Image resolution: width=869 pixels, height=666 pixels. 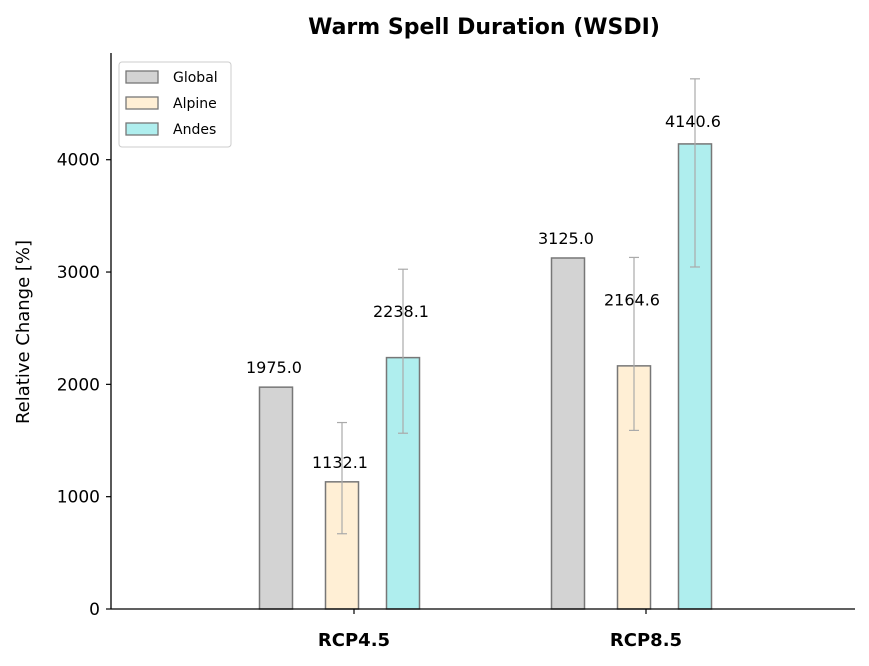 What do you see at coordinates (78, 273) in the screenshot?
I see `y-tick-label: 3000` at bounding box center [78, 273].